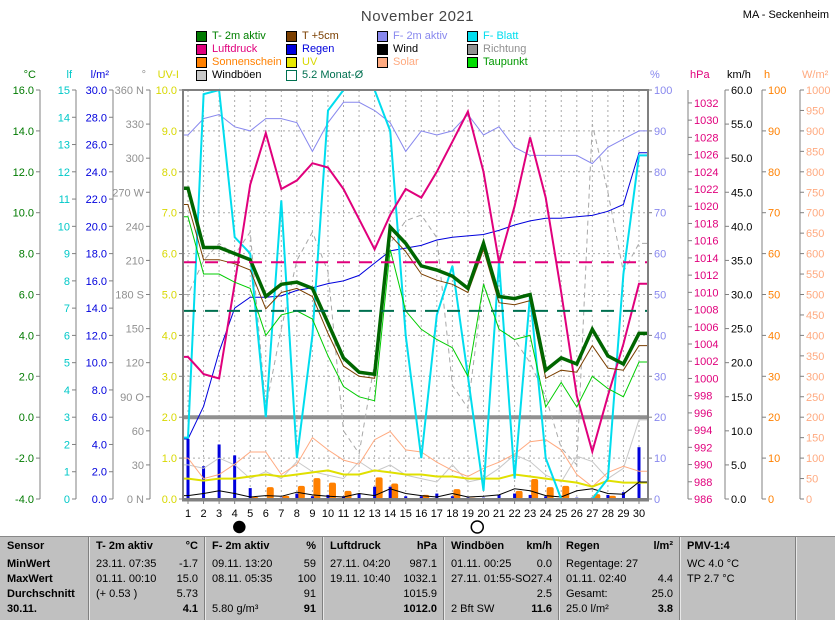 Image resolution: width=835 pixels, height=620 pixels. Describe the element at coordinates (128, 193) in the screenshot. I see `svg-text: 270 W` at that location.